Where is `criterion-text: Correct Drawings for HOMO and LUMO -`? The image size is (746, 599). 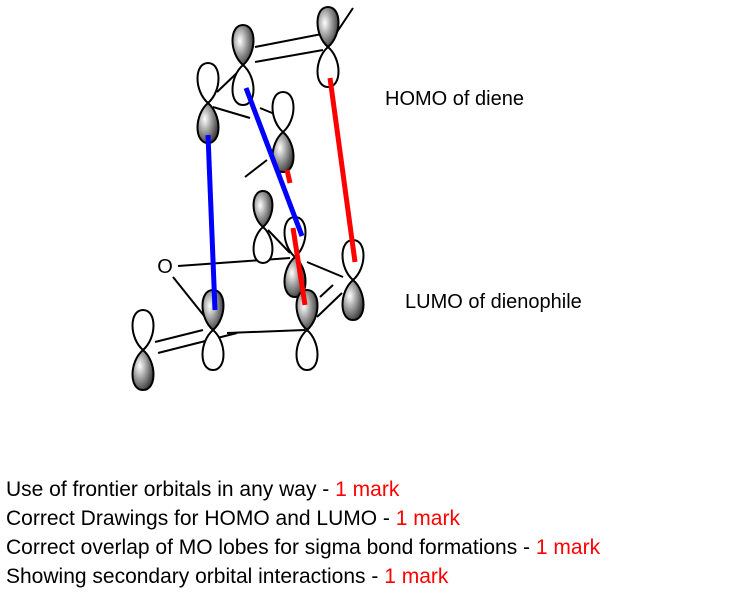 criterion-text: Correct Drawings for HOMO and LUMO - is located at coordinates (201, 518).